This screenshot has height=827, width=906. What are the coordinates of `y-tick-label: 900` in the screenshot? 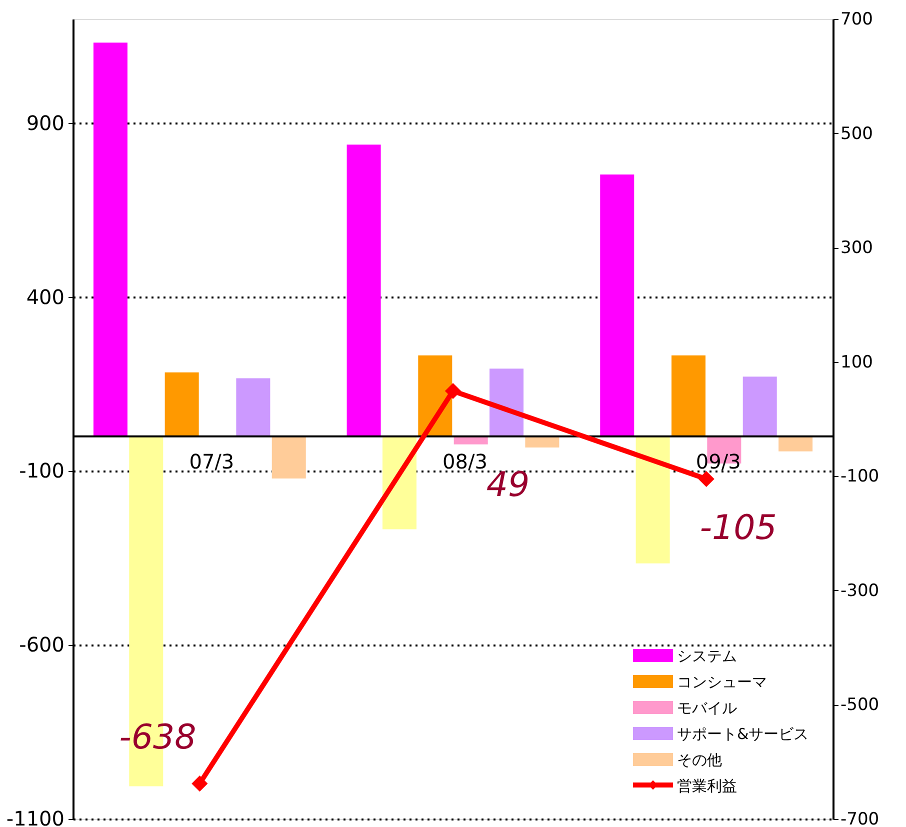 It's located at (45, 122).